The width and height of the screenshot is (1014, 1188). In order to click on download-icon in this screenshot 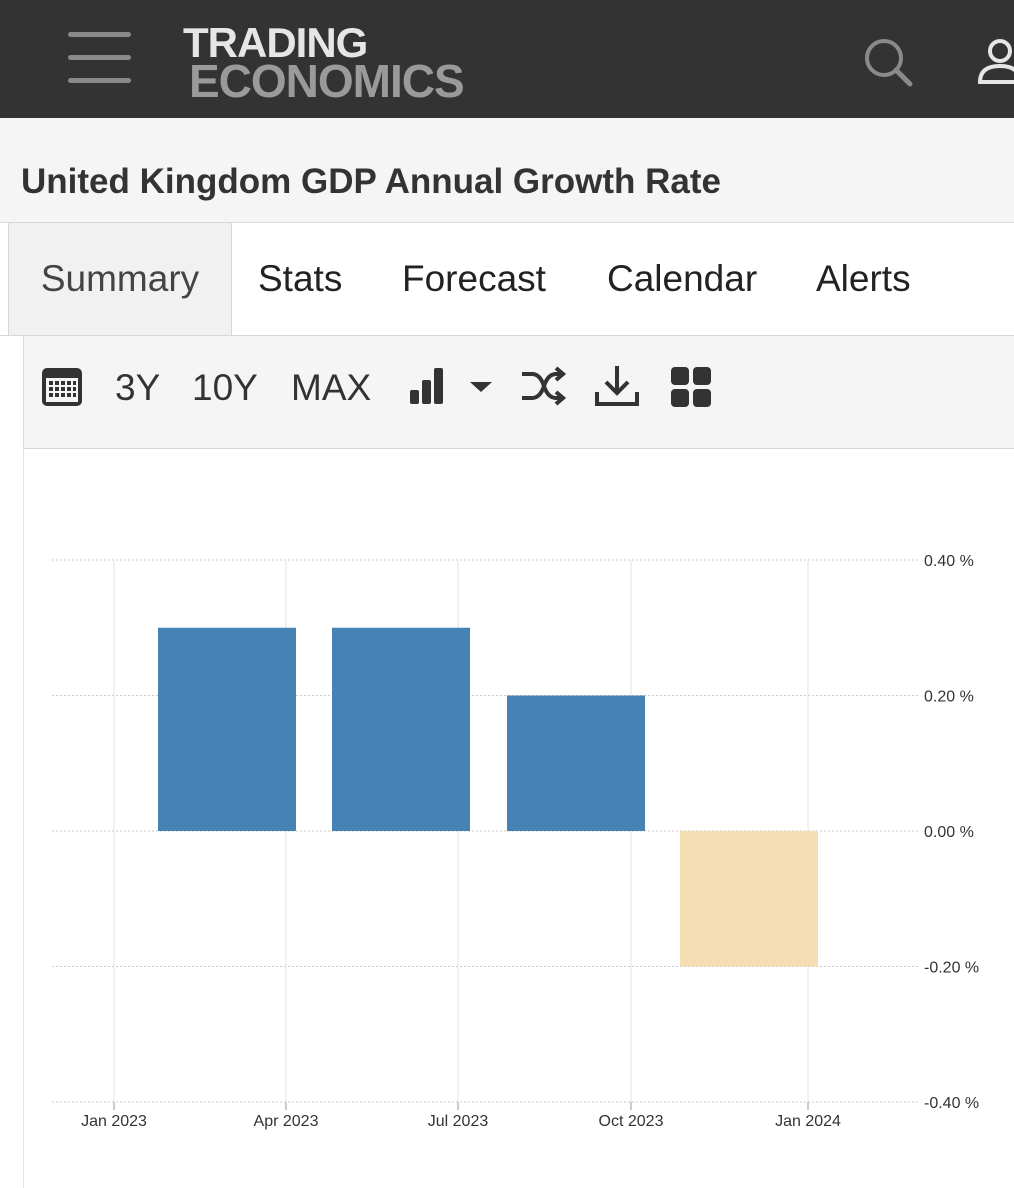, I will do `click(617, 386)`.